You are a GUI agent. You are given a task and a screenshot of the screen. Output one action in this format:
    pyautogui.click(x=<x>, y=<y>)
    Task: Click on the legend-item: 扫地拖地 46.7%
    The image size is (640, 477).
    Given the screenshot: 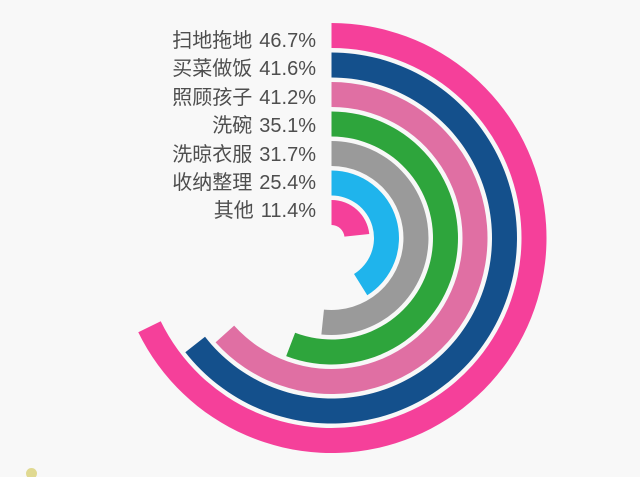 What is the action you would take?
    pyautogui.click(x=244, y=41)
    